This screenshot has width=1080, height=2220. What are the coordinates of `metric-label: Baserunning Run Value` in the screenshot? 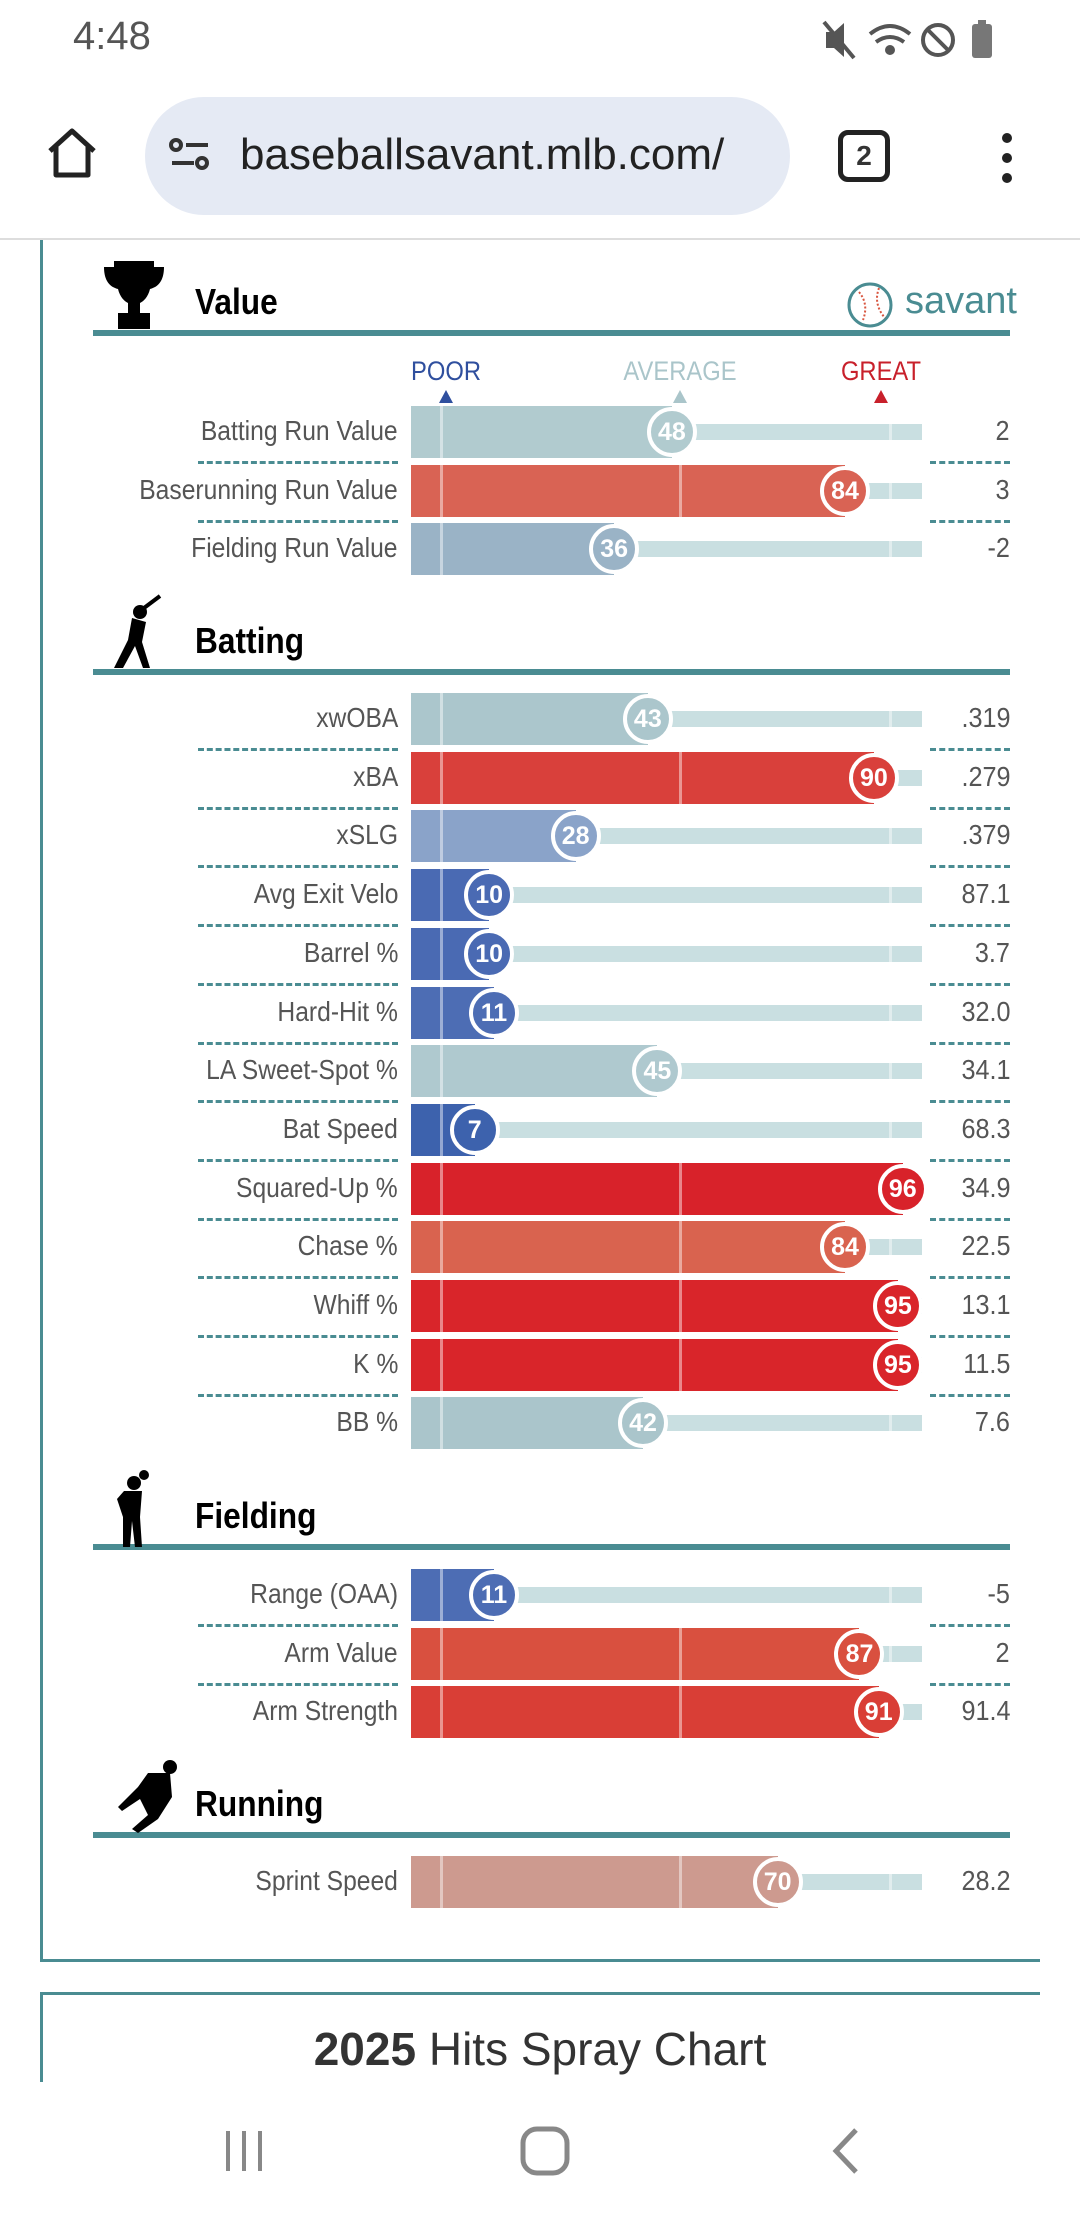 It's located at (268, 489).